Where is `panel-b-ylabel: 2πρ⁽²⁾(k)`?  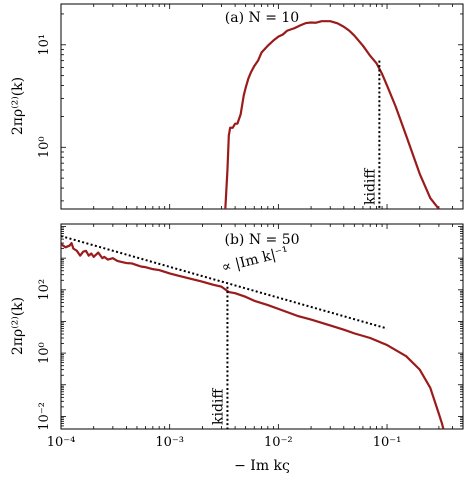
panel-b-ylabel: 2πρ⁽²⁾(k) is located at coordinates (18, 326).